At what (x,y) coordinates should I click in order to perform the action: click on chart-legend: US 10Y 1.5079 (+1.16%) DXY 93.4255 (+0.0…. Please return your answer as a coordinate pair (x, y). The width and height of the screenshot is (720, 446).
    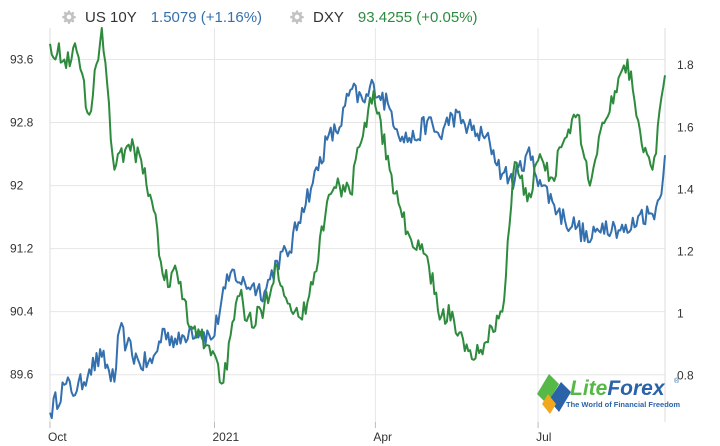
    Looking at the image, I should click on (284, 17).